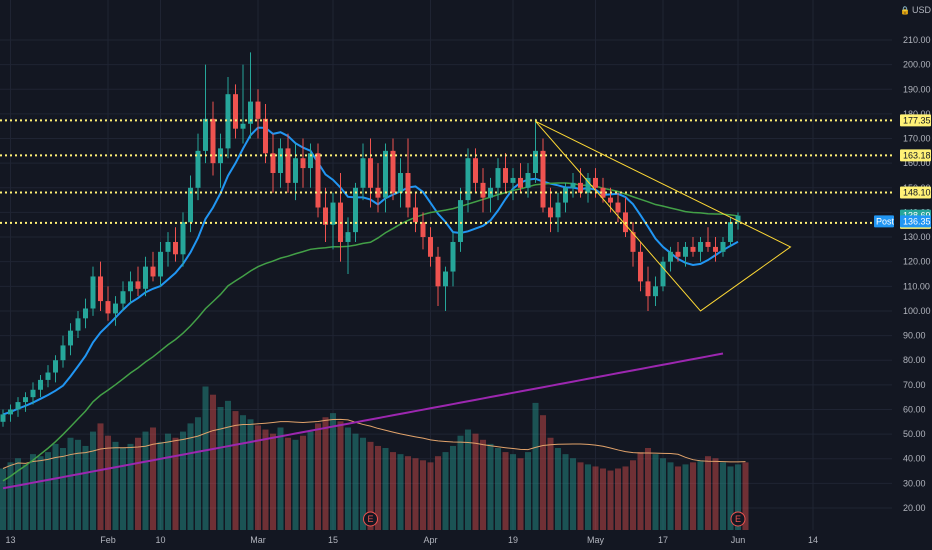 This screenshot has height=550, width=932. I want to click on triangle-outline, so click(663, 216).